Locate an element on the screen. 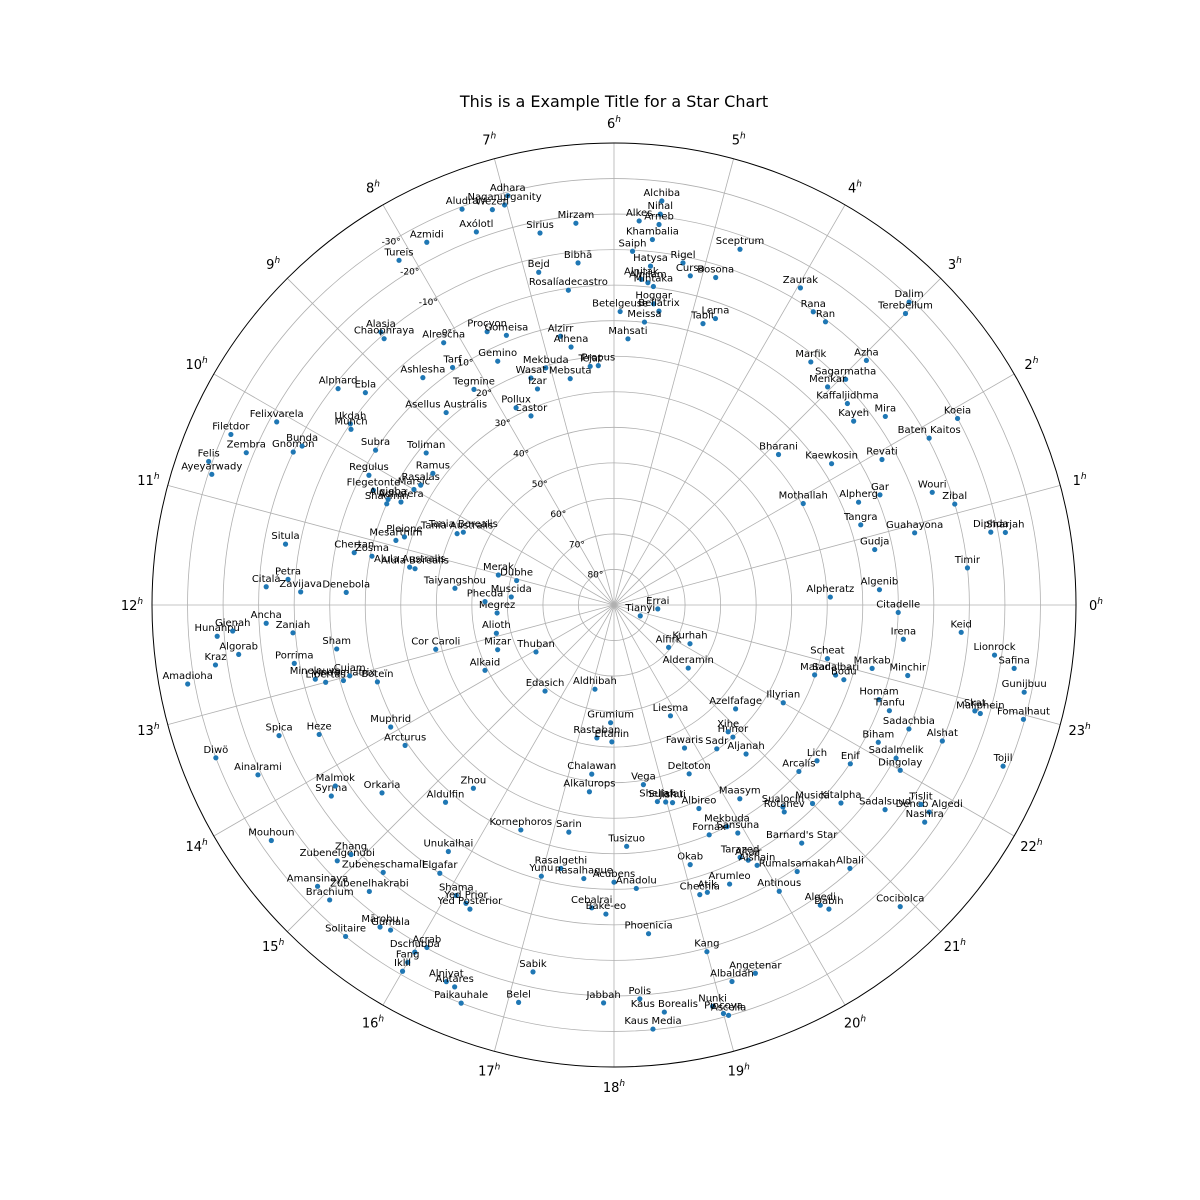 The image size is (1200, 1200). star-label: Chalawan is located at coordinates (591, 766).